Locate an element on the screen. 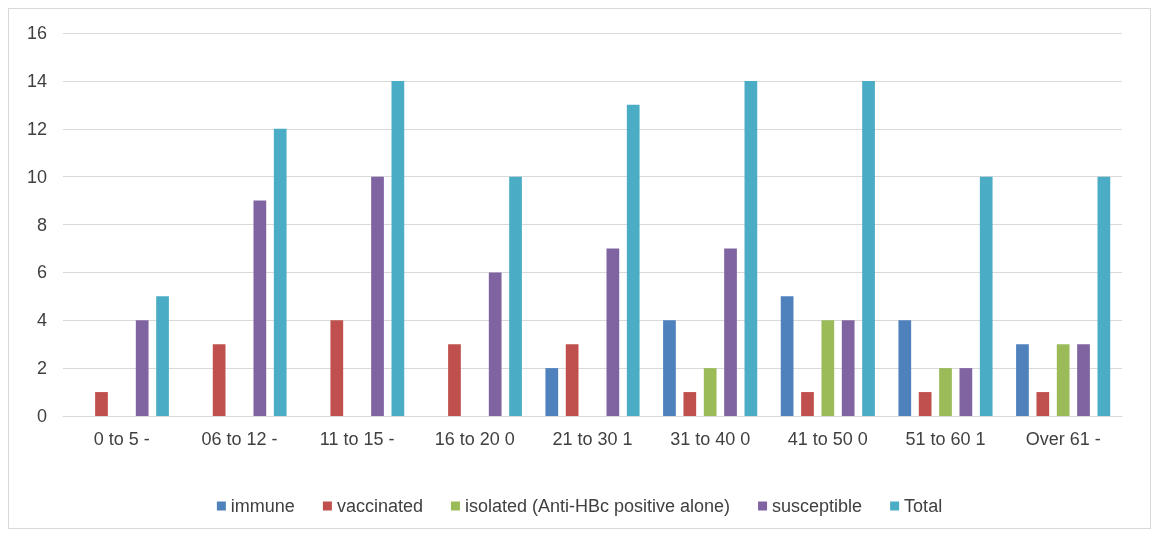  x-tick-label: 16 to 20 0 is located at coordinates (474, 439).